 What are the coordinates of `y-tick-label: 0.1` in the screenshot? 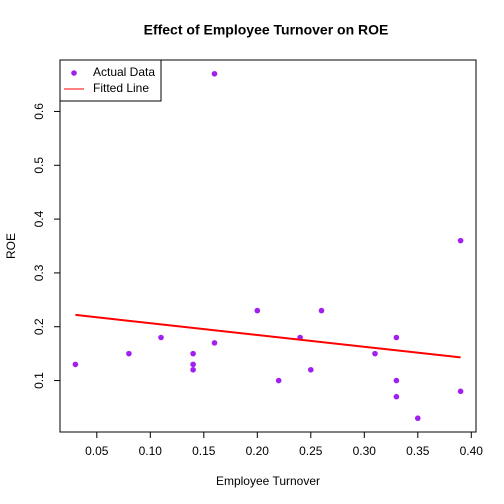 It's located at (39, 380).